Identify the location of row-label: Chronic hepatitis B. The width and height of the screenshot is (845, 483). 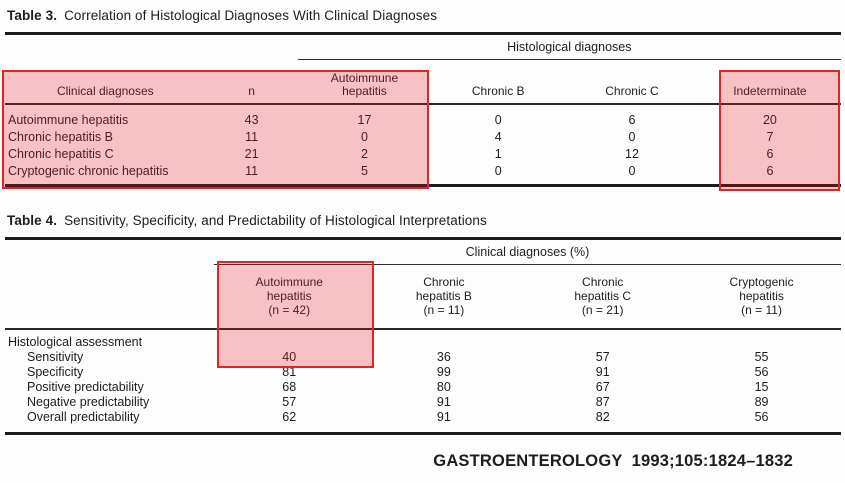
(60, 136).